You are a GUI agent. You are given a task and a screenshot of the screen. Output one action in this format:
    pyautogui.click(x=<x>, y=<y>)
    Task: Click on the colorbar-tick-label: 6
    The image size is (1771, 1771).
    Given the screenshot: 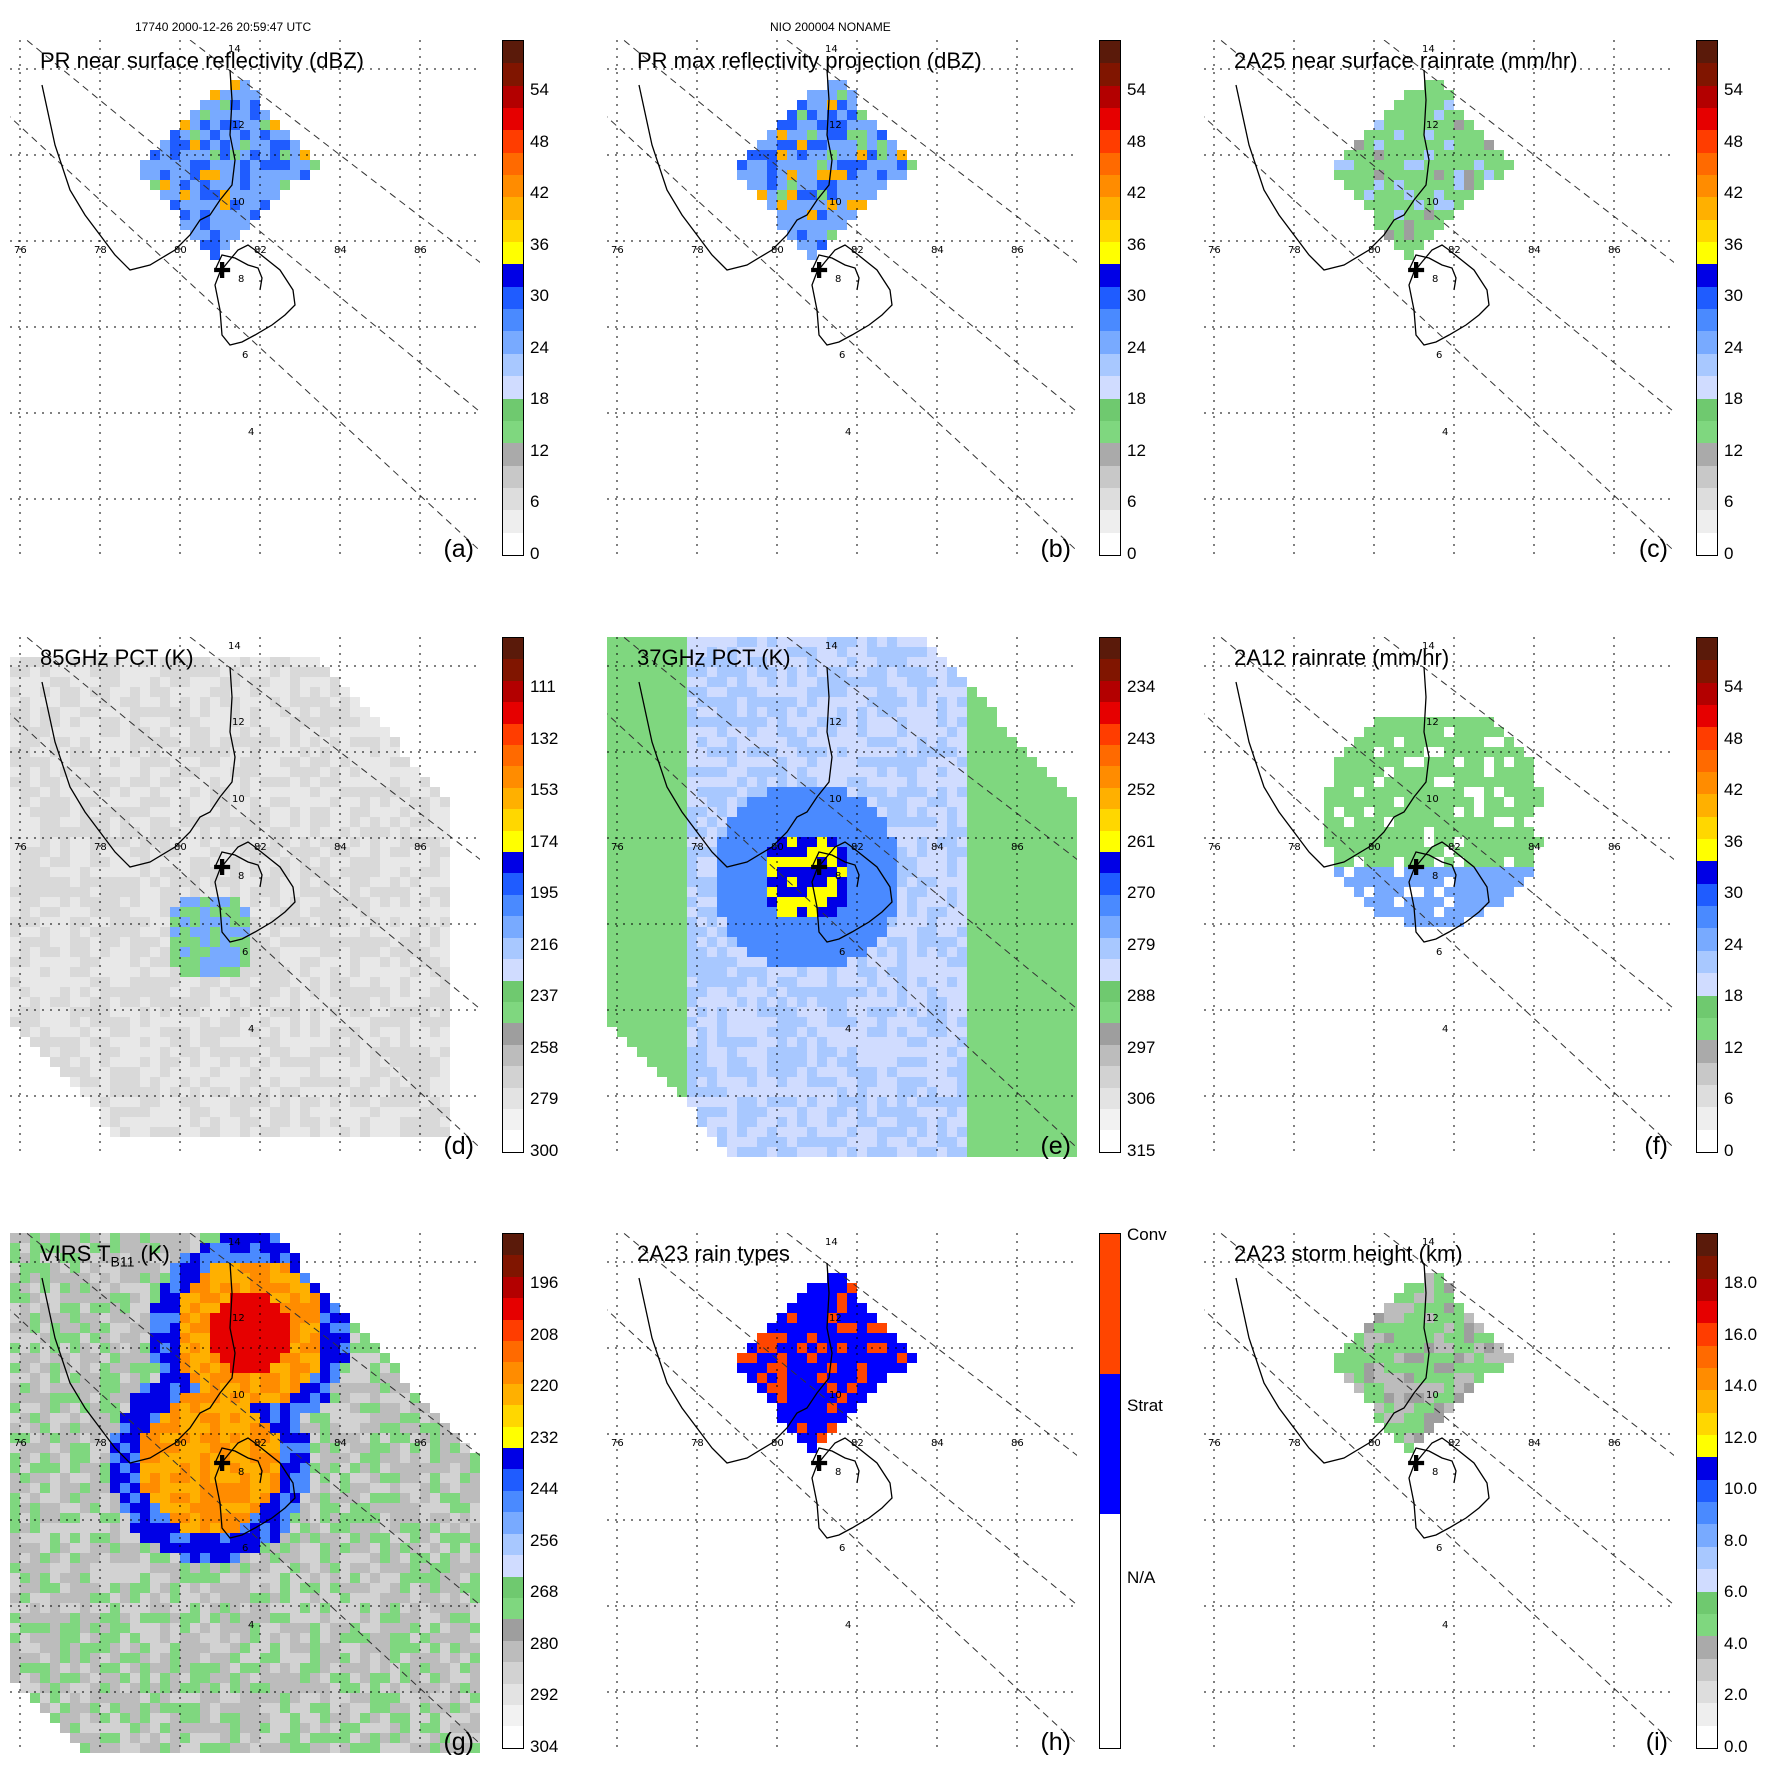 What is the action you would take?
    pyautogui.click(x=535, y=501)
    